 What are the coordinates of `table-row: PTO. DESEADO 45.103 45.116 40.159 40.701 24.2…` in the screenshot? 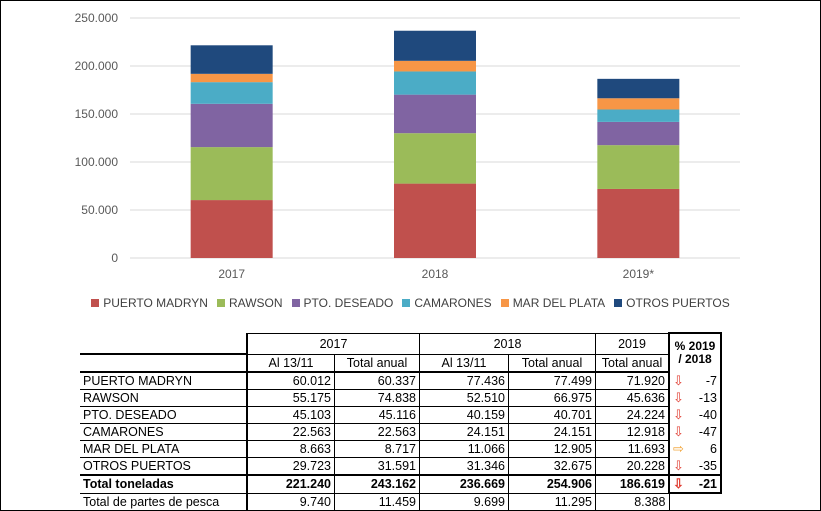 It's located at (401, 415).